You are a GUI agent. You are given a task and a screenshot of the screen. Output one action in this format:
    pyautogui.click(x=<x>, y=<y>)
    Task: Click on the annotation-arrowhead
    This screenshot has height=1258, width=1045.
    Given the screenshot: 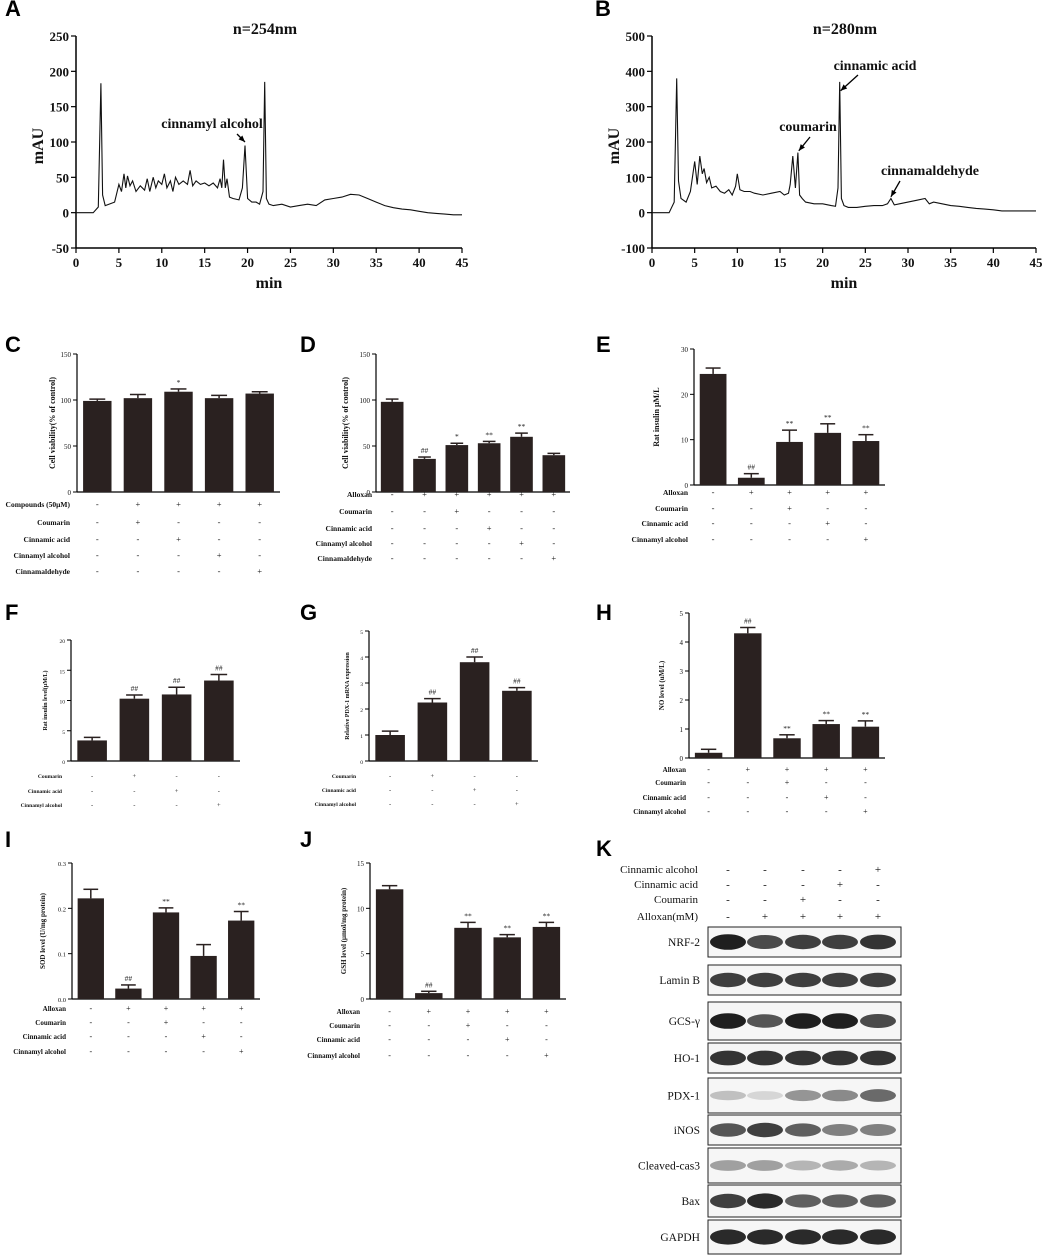 What is the action you would take?
    pyautogui.click(x=241, y=138)
    